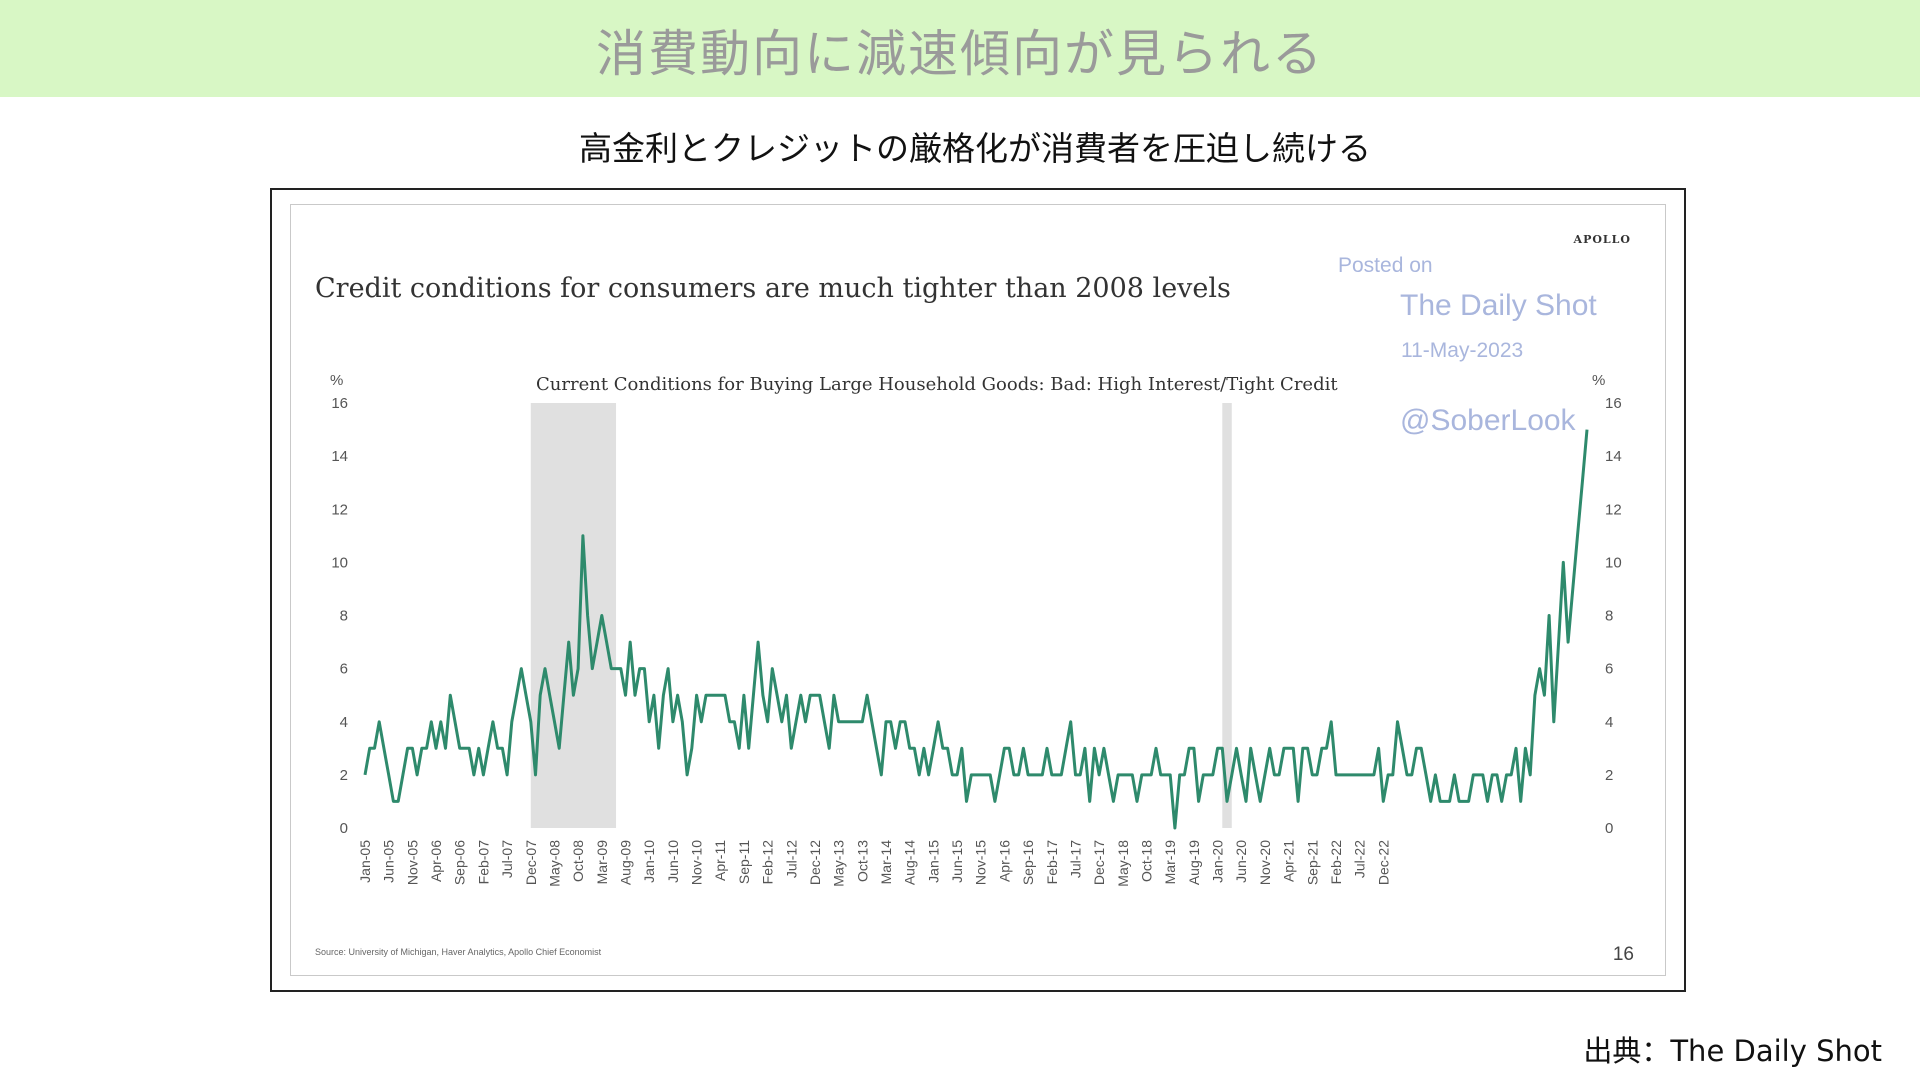 The height and width of the screenshot is (1080, 1920). I want to click on apollo-logo: APOLLO, so click(1602, 239).